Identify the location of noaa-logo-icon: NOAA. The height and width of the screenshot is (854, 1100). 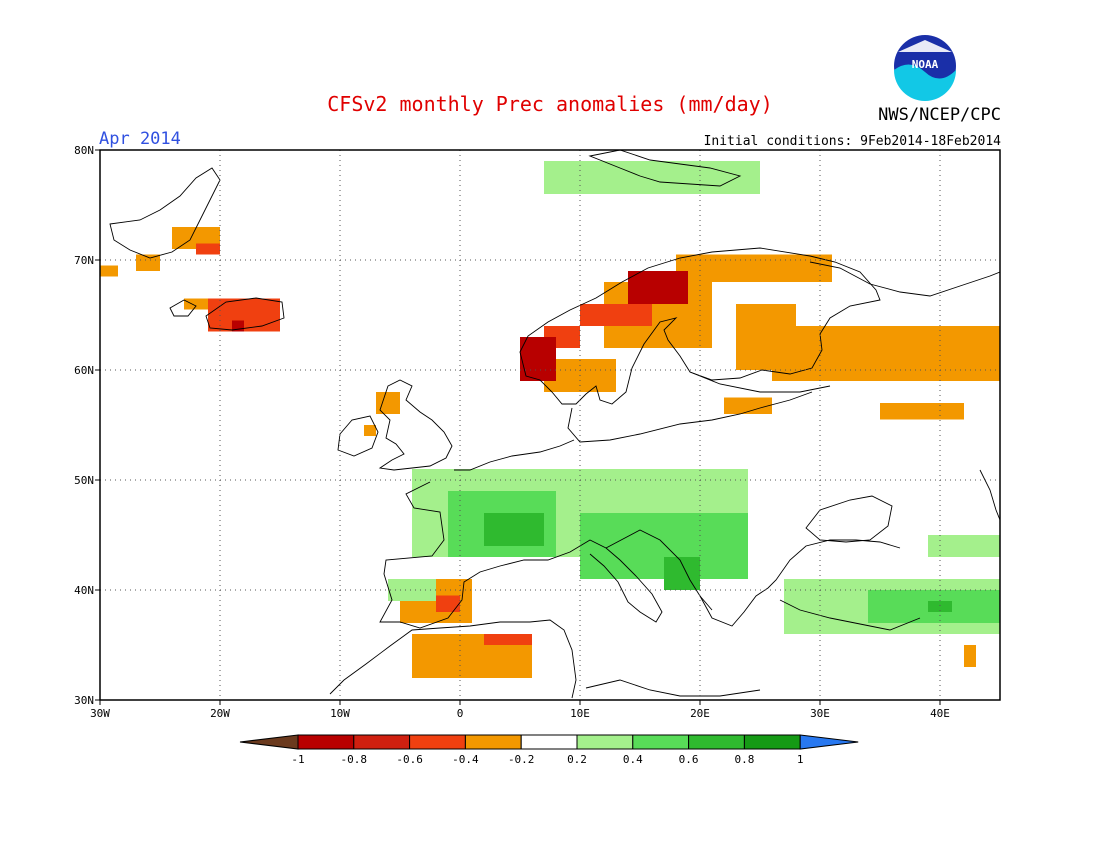
(925, 68).